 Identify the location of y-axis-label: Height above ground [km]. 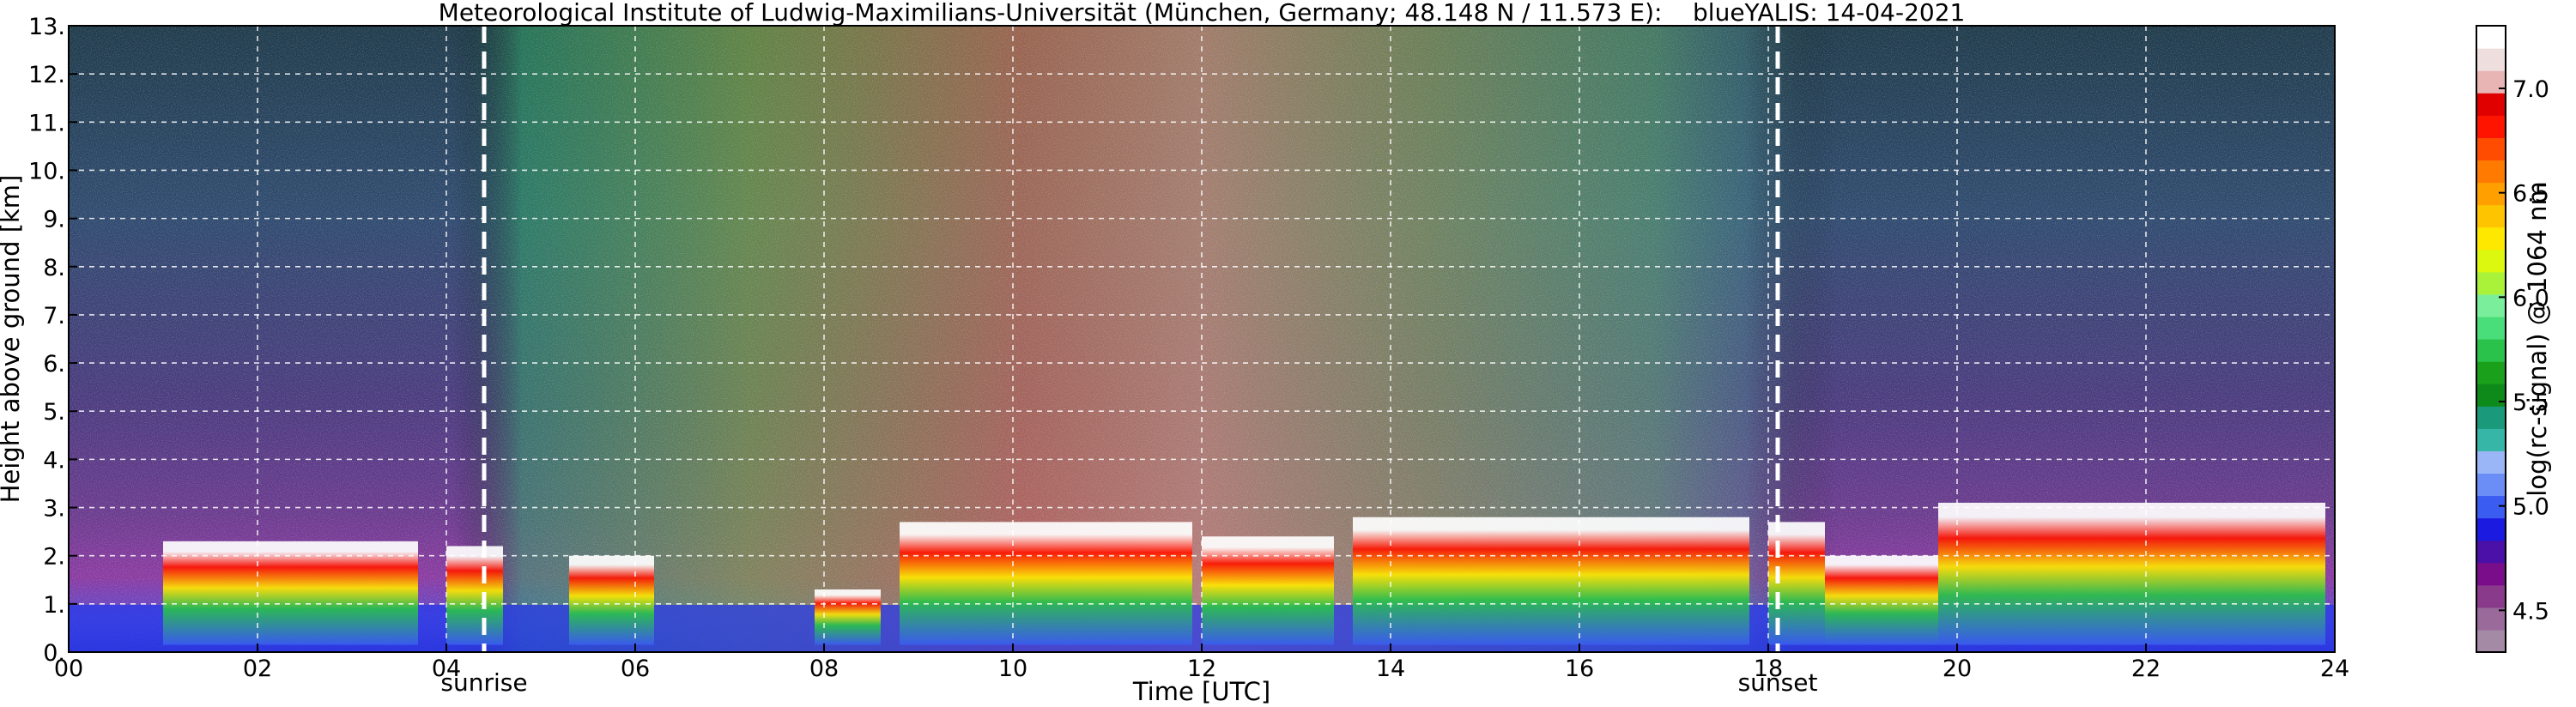
(12, 339).